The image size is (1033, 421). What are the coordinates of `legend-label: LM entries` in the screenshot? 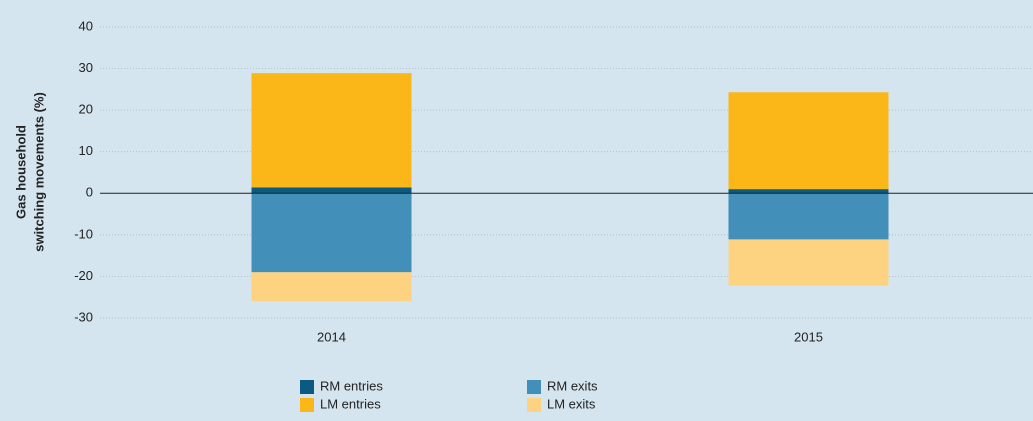 It's located at (350, 403).